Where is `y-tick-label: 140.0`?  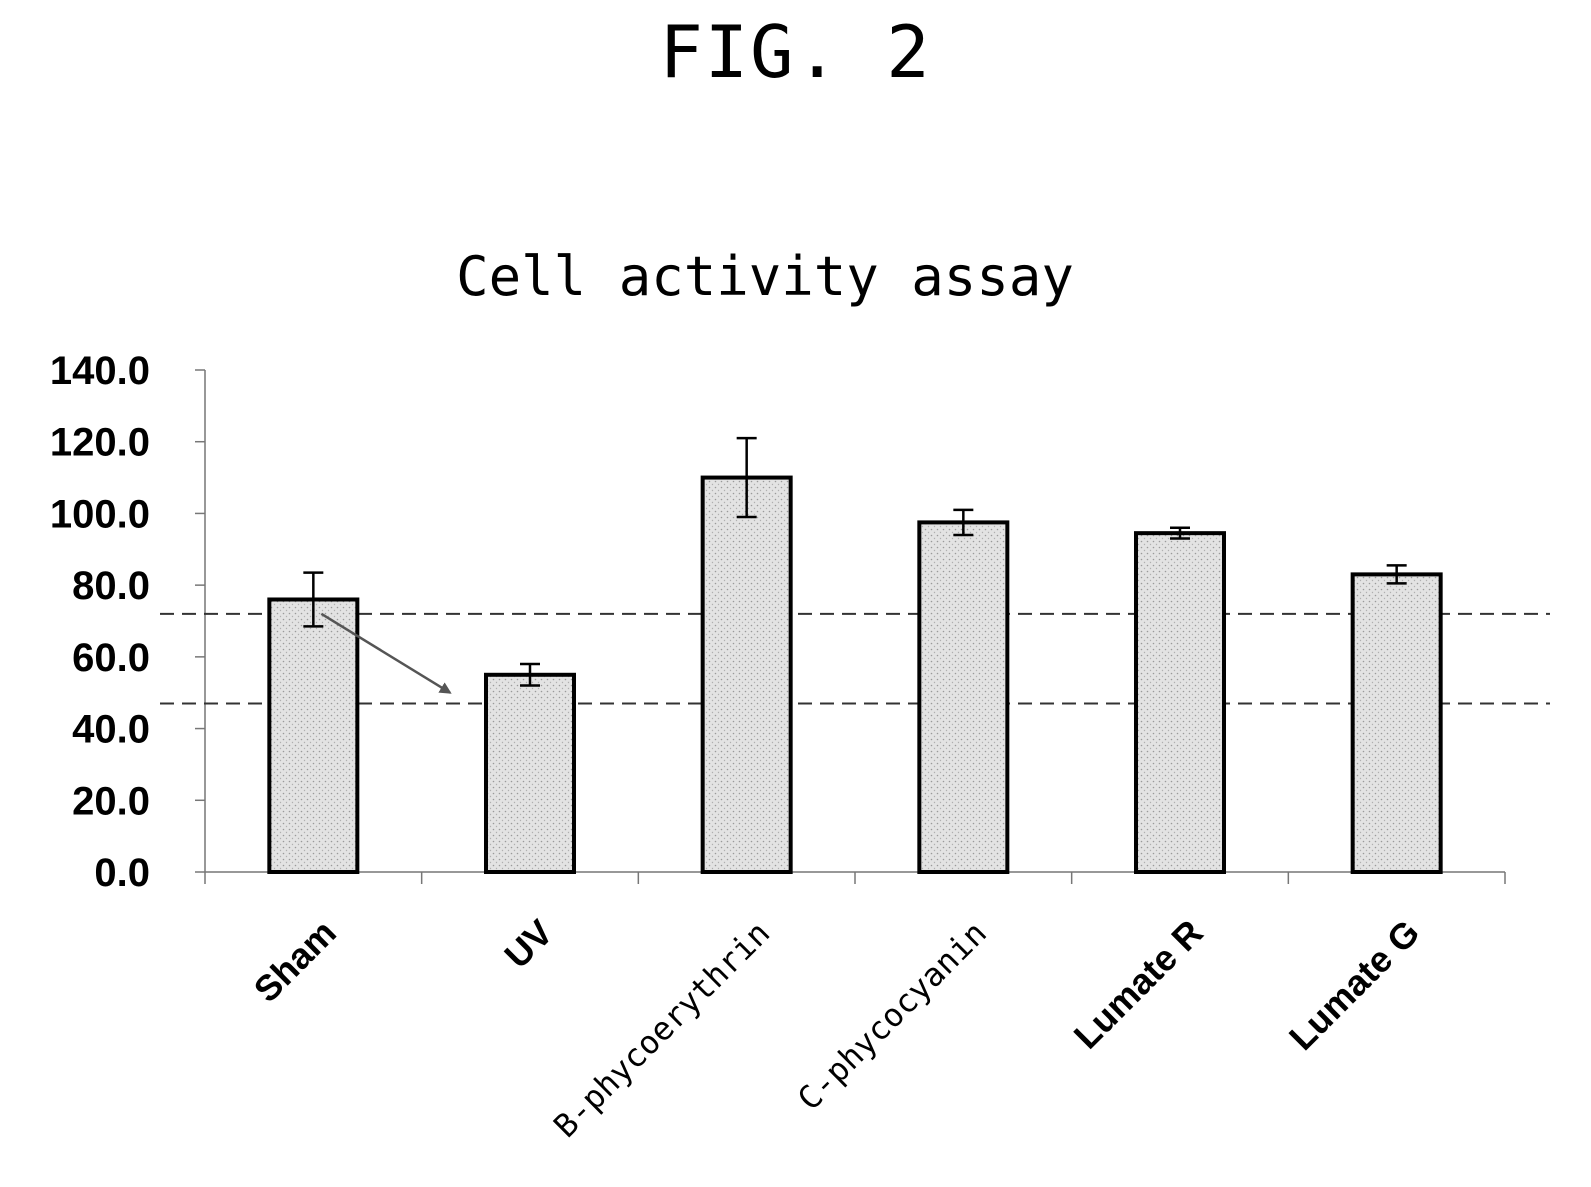 y-tick-label: 140.0 is located at coordinates (100, 371).